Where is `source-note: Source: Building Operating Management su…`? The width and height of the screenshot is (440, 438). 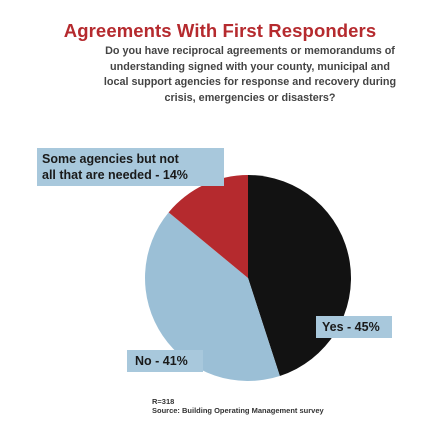
source-note: Source: Building Operating Management su… is located at coordinates (238, 410).